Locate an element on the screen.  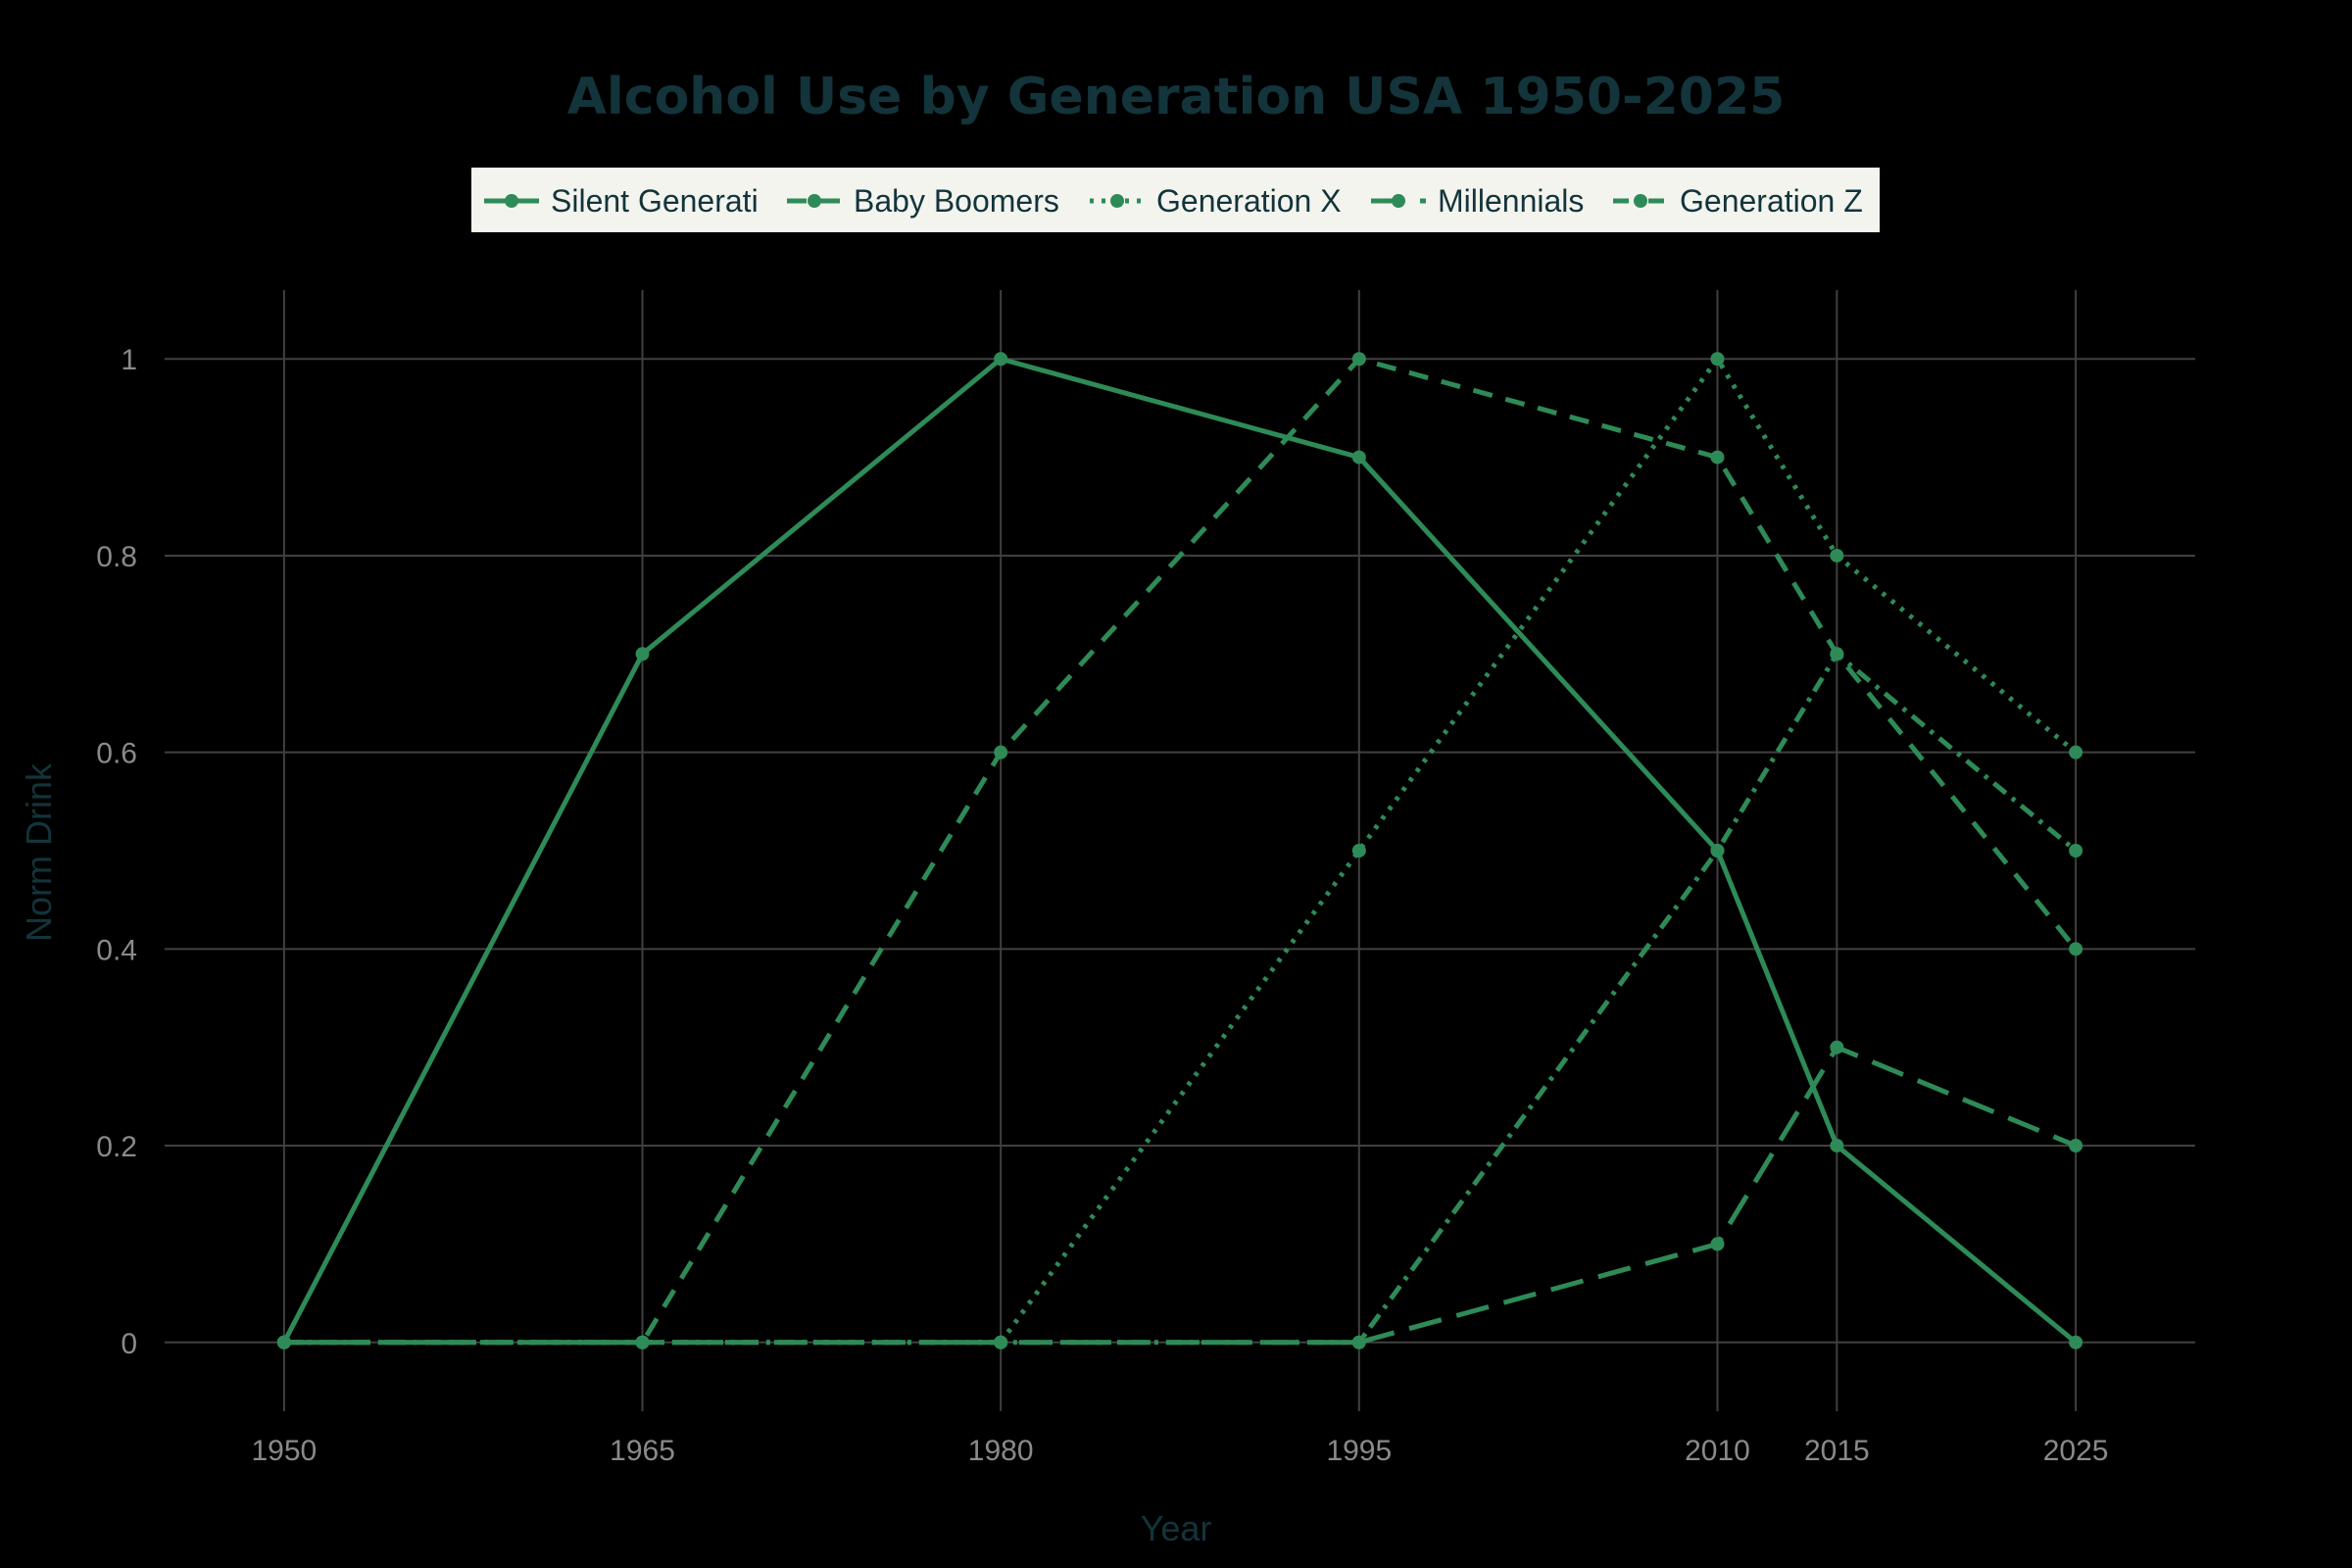
legend-item: Baby Boomers is located at coordinates (923, 201).